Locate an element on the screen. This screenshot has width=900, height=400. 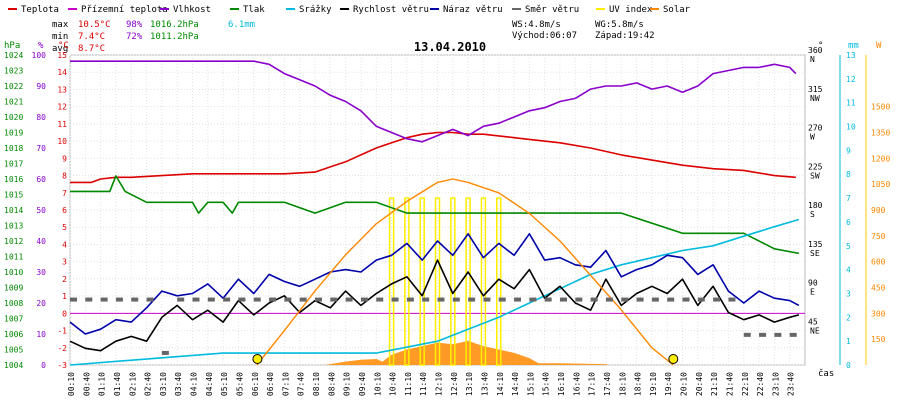
wind-speed-avg: WS:4.8m/s is located at coordinates (536, 25).